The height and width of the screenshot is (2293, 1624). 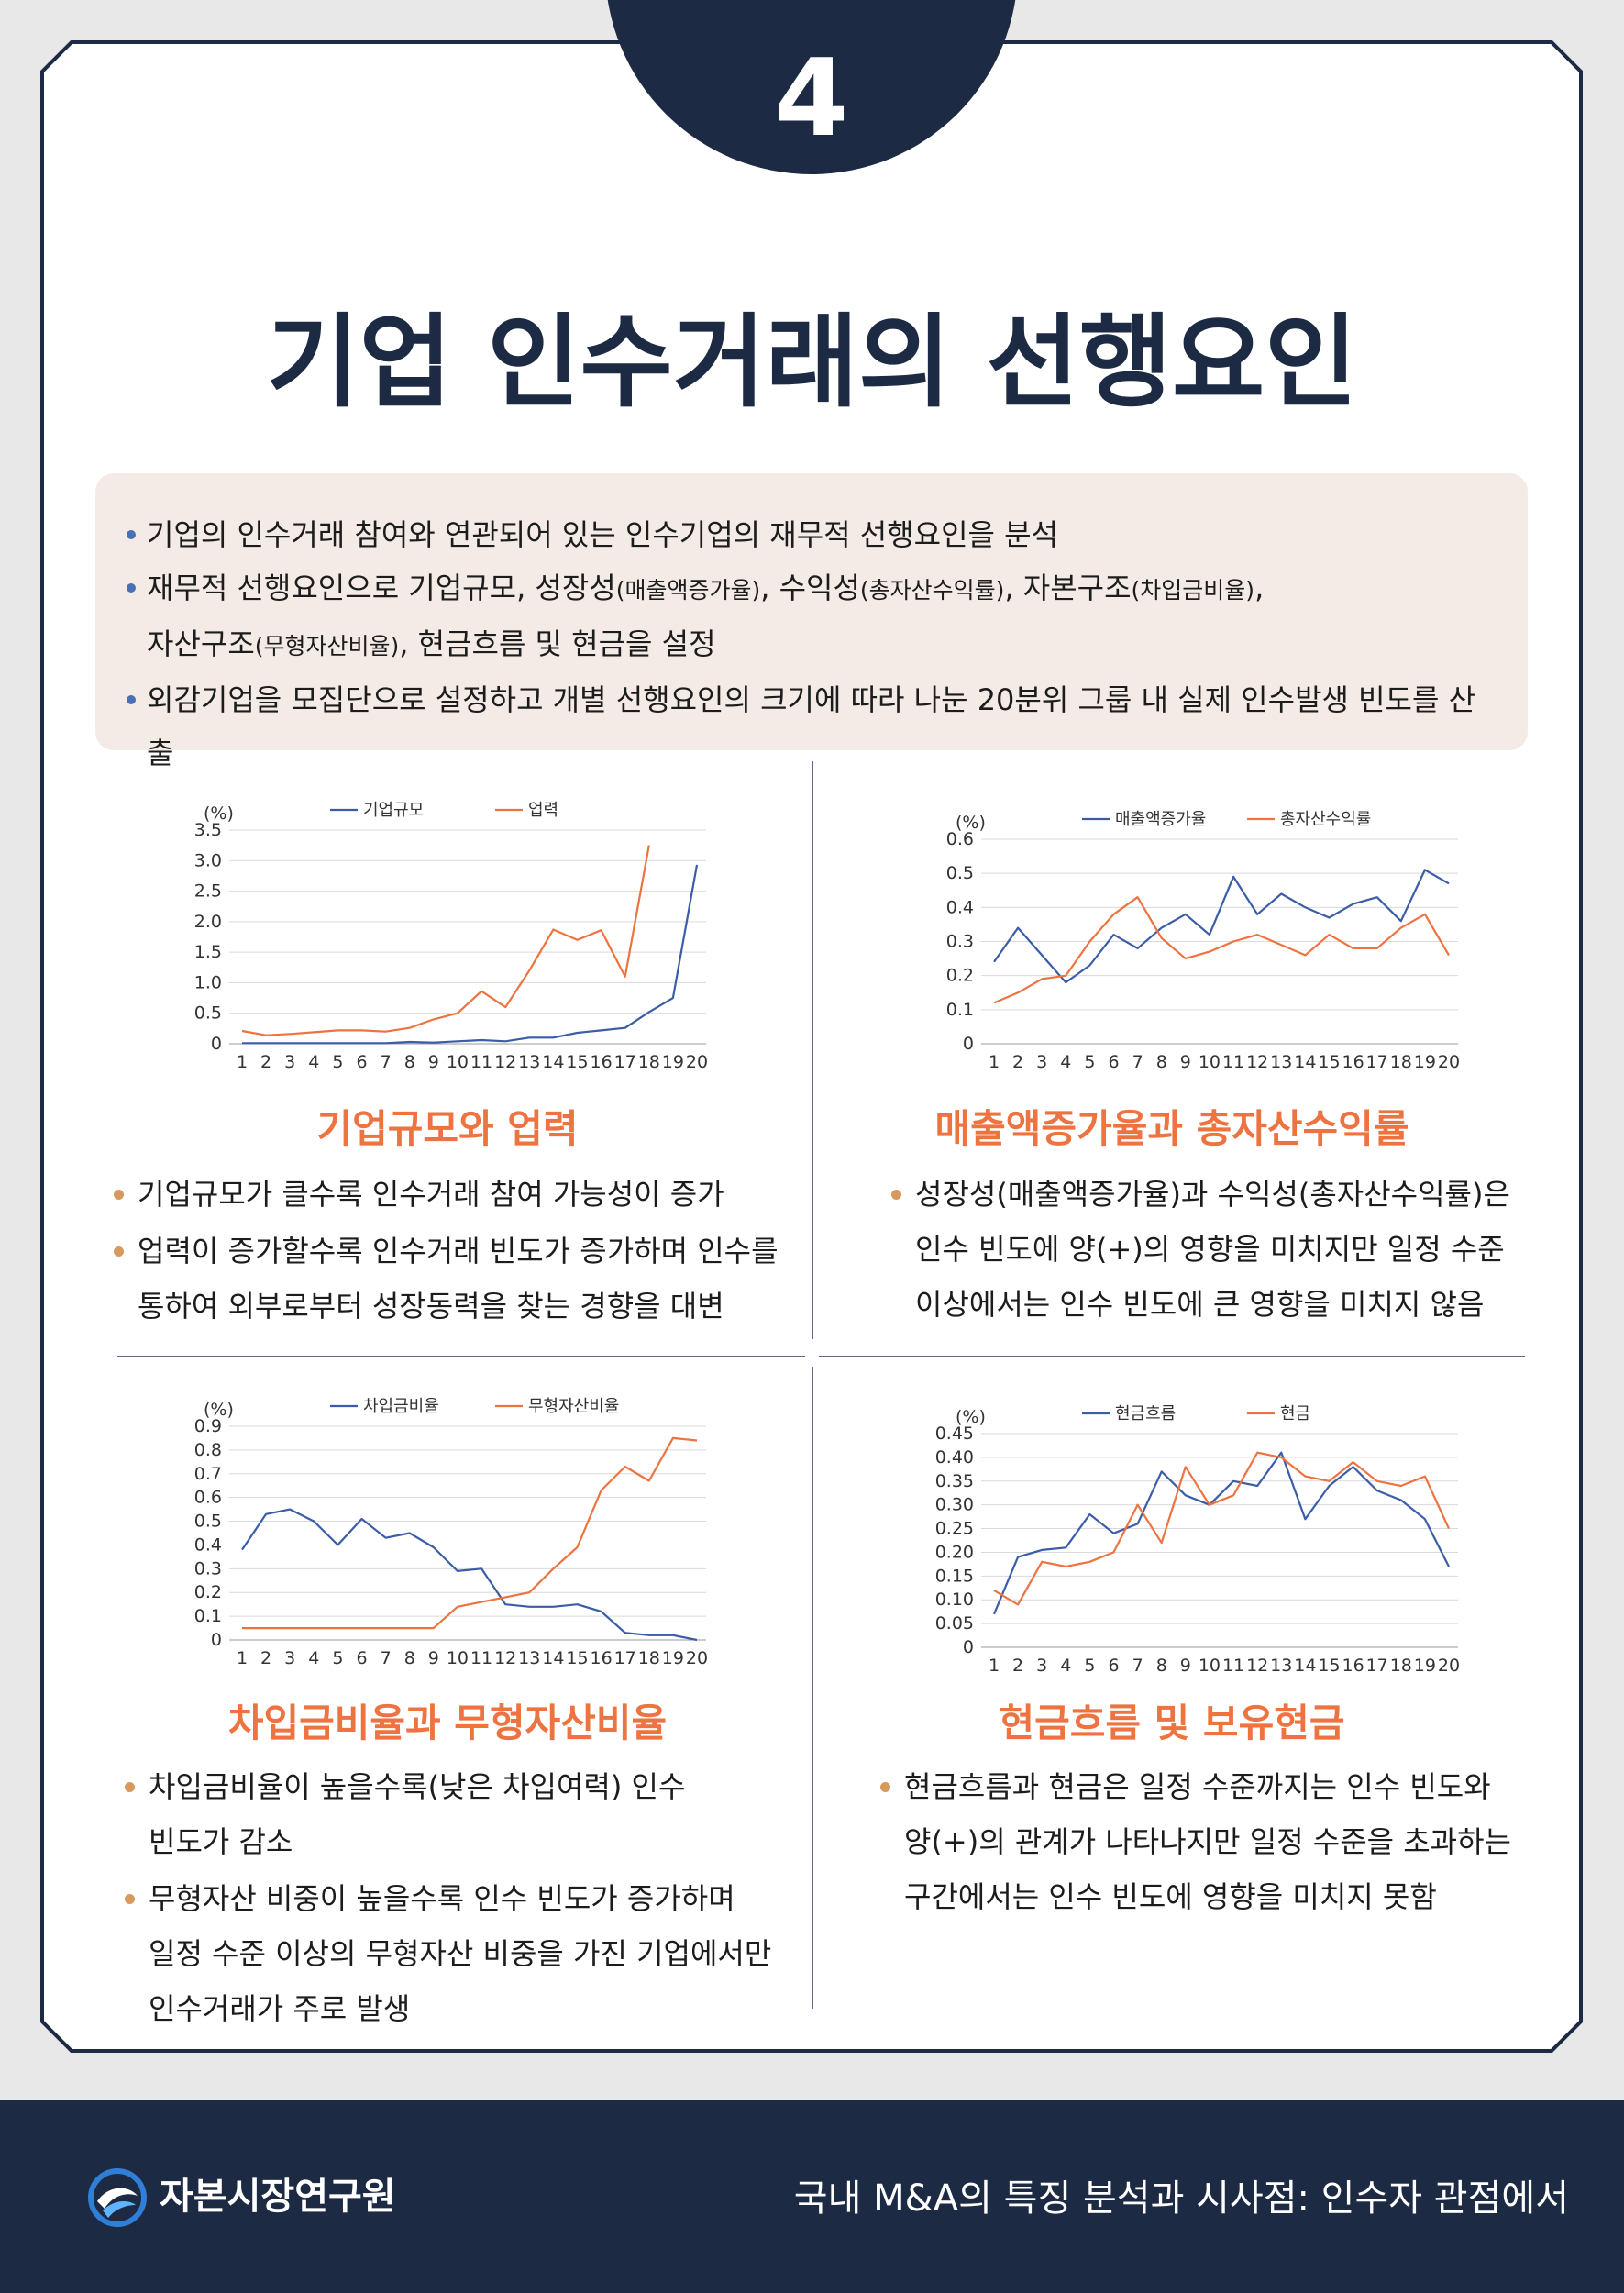 I want to click on legend-label: 차입금비율, so click(x=401, y=1406).